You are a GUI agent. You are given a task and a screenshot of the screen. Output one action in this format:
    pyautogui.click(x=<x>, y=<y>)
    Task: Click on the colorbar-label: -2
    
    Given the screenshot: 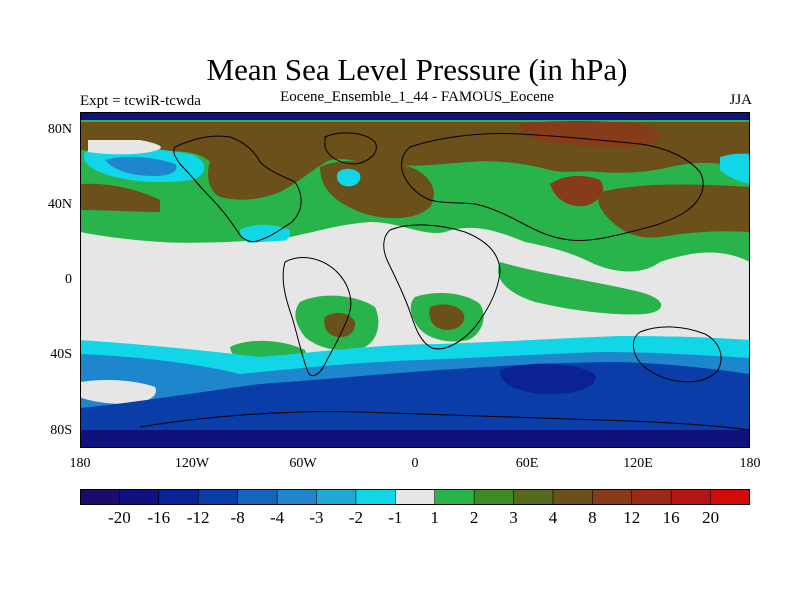 What is the action you would take?
    pyautogui.click(x=355, y=517)
    